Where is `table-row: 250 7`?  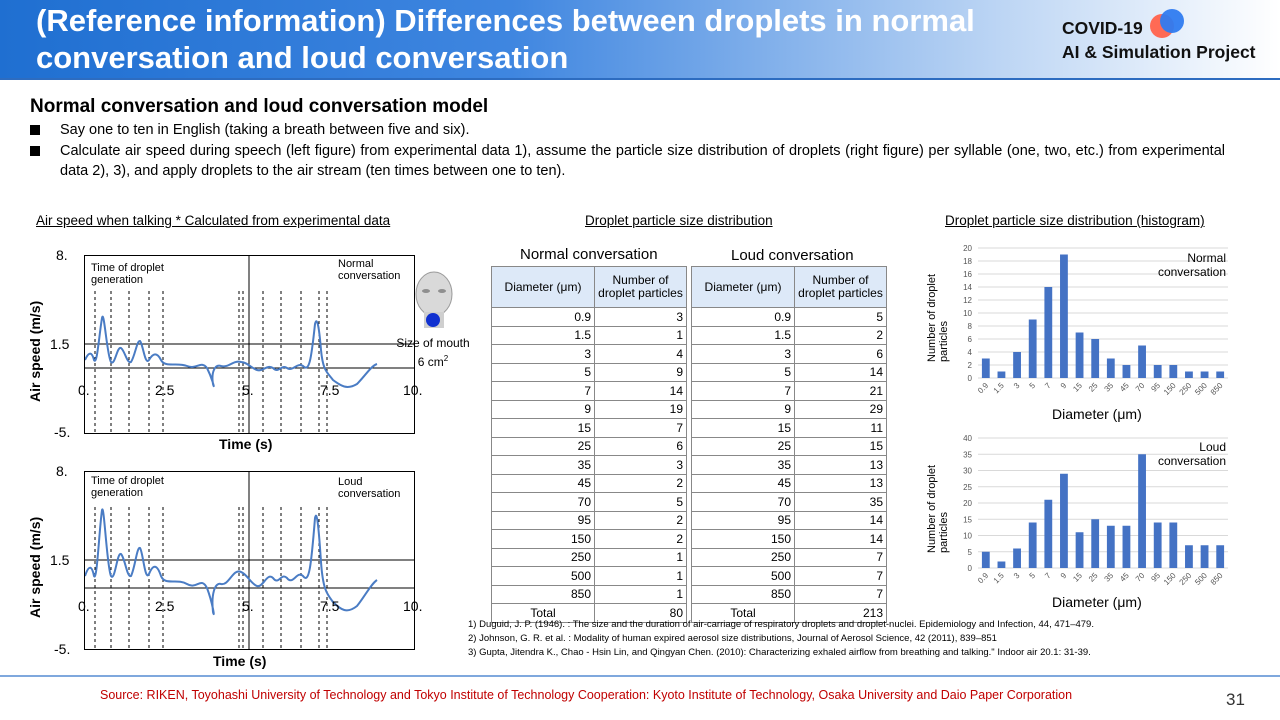
table-row: 250 7 is located at coordinates (789, 557).